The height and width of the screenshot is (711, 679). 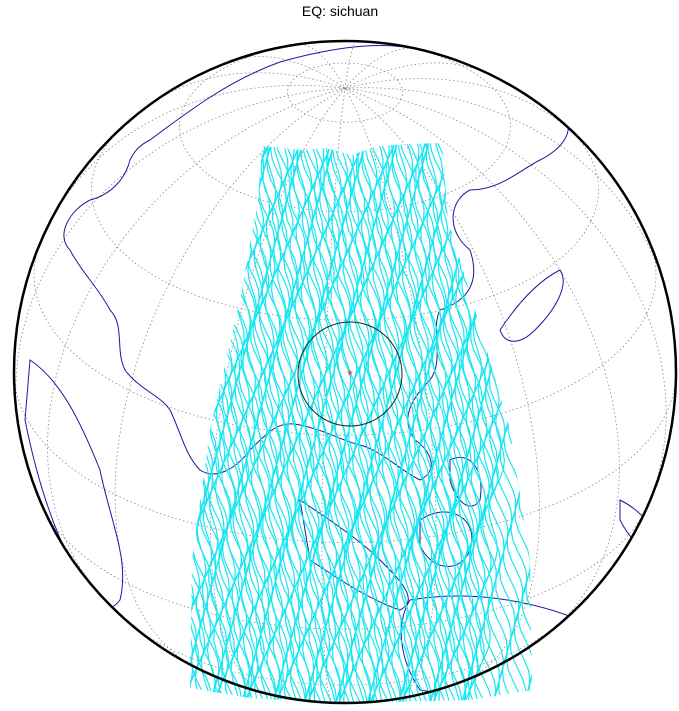 I want to click on map-title: EQ: sichuan, so click(x=340, y=11).